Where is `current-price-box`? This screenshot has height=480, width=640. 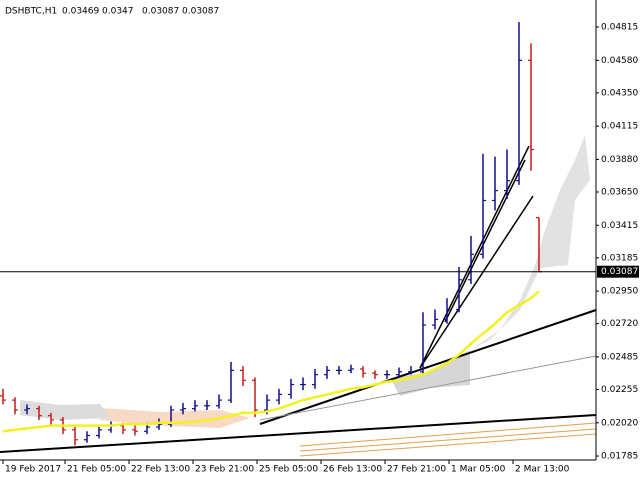
current-price-box is located at coordinates (618, 271).